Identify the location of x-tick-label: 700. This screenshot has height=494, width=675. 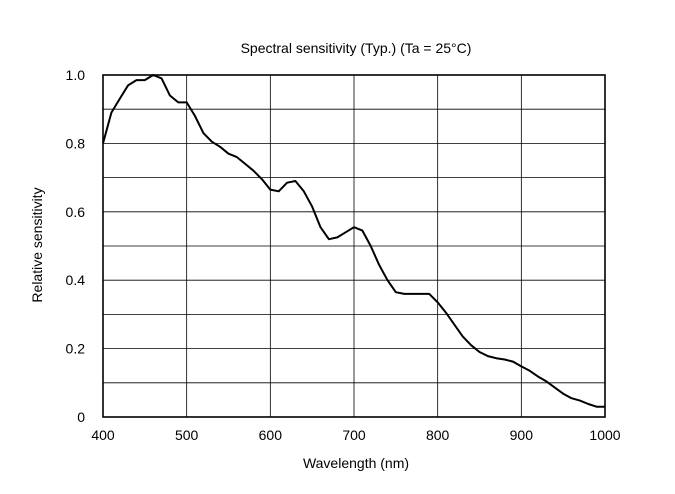
(354, 435).